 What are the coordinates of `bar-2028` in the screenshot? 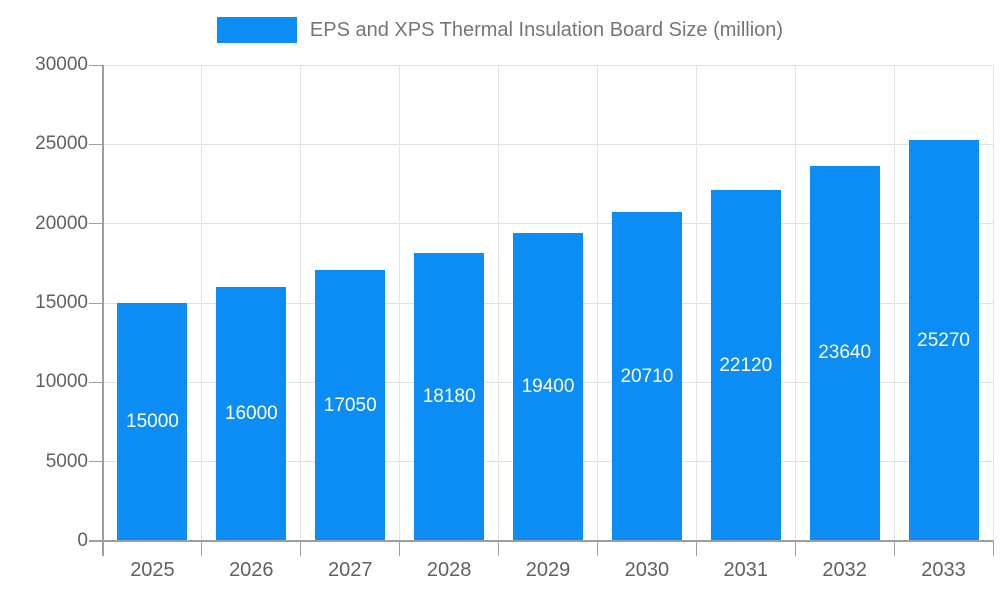 It's located at (449, 396).